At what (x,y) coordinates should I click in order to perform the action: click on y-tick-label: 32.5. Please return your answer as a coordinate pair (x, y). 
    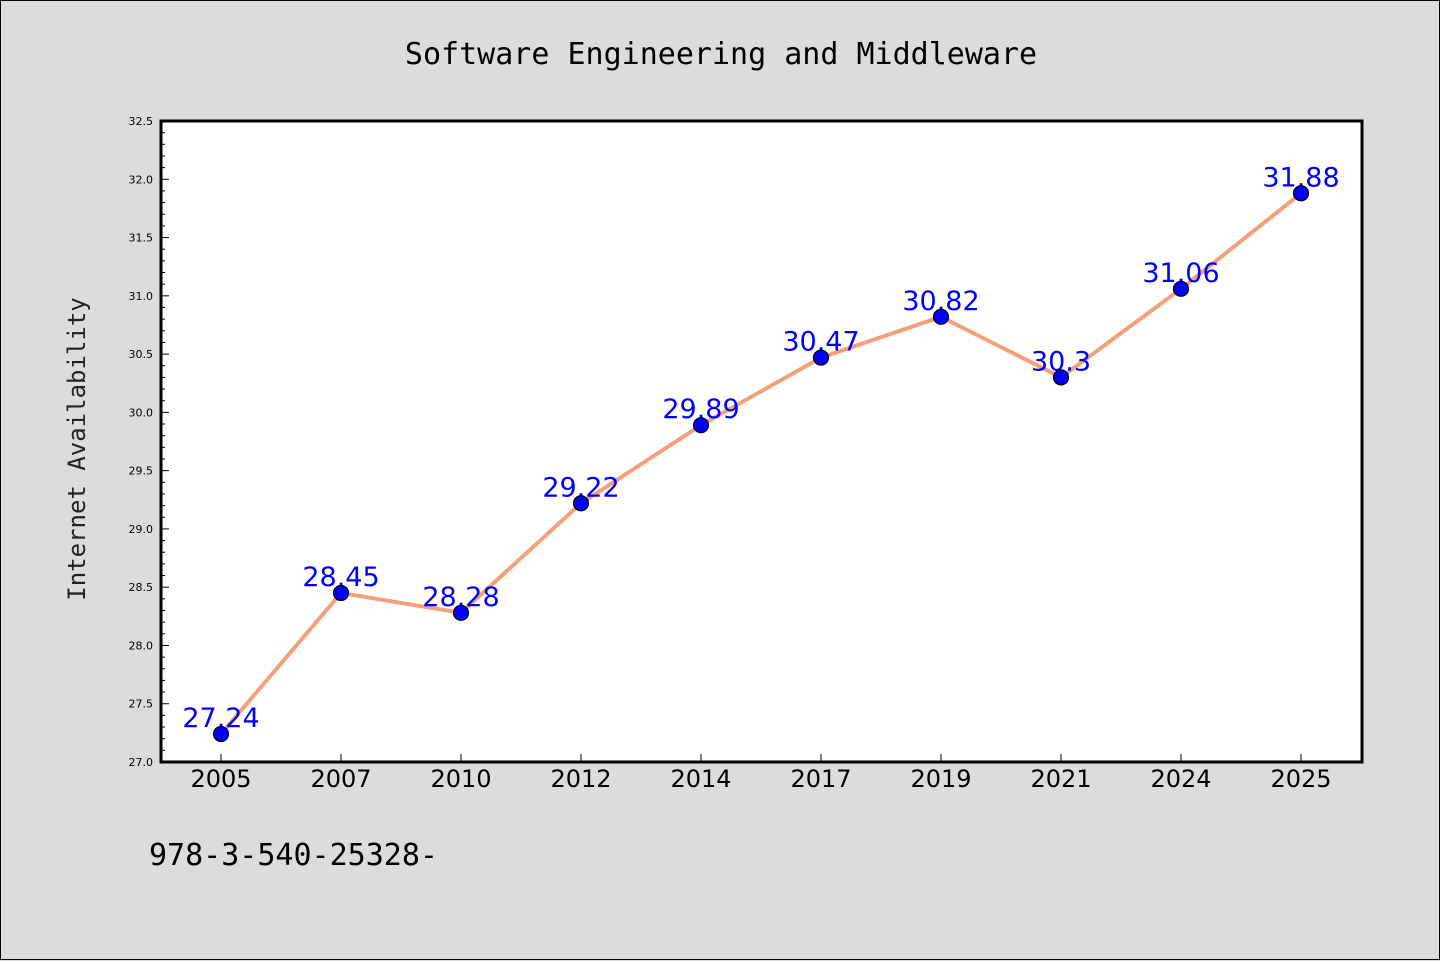
    Looking at the image, I should click on (141, 121).